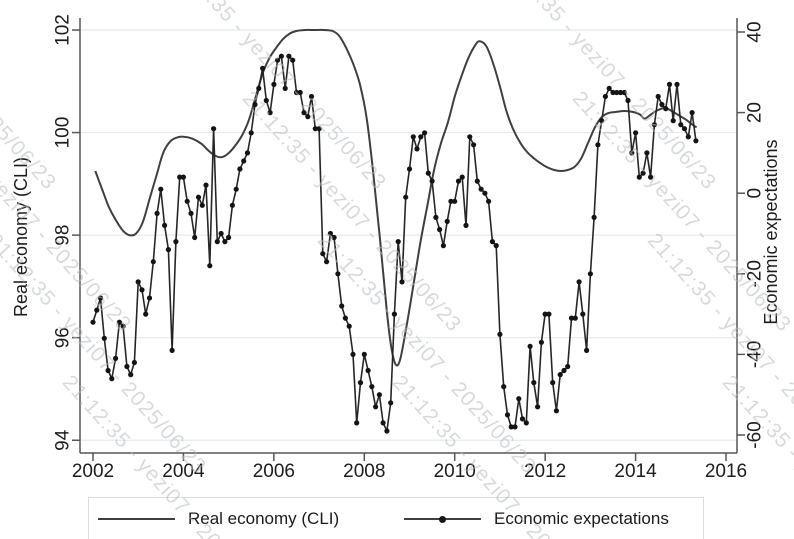 The width and height of the screenshot is (794, 539). I want to click on y-right-tick-label: 0, so click(755, 193).